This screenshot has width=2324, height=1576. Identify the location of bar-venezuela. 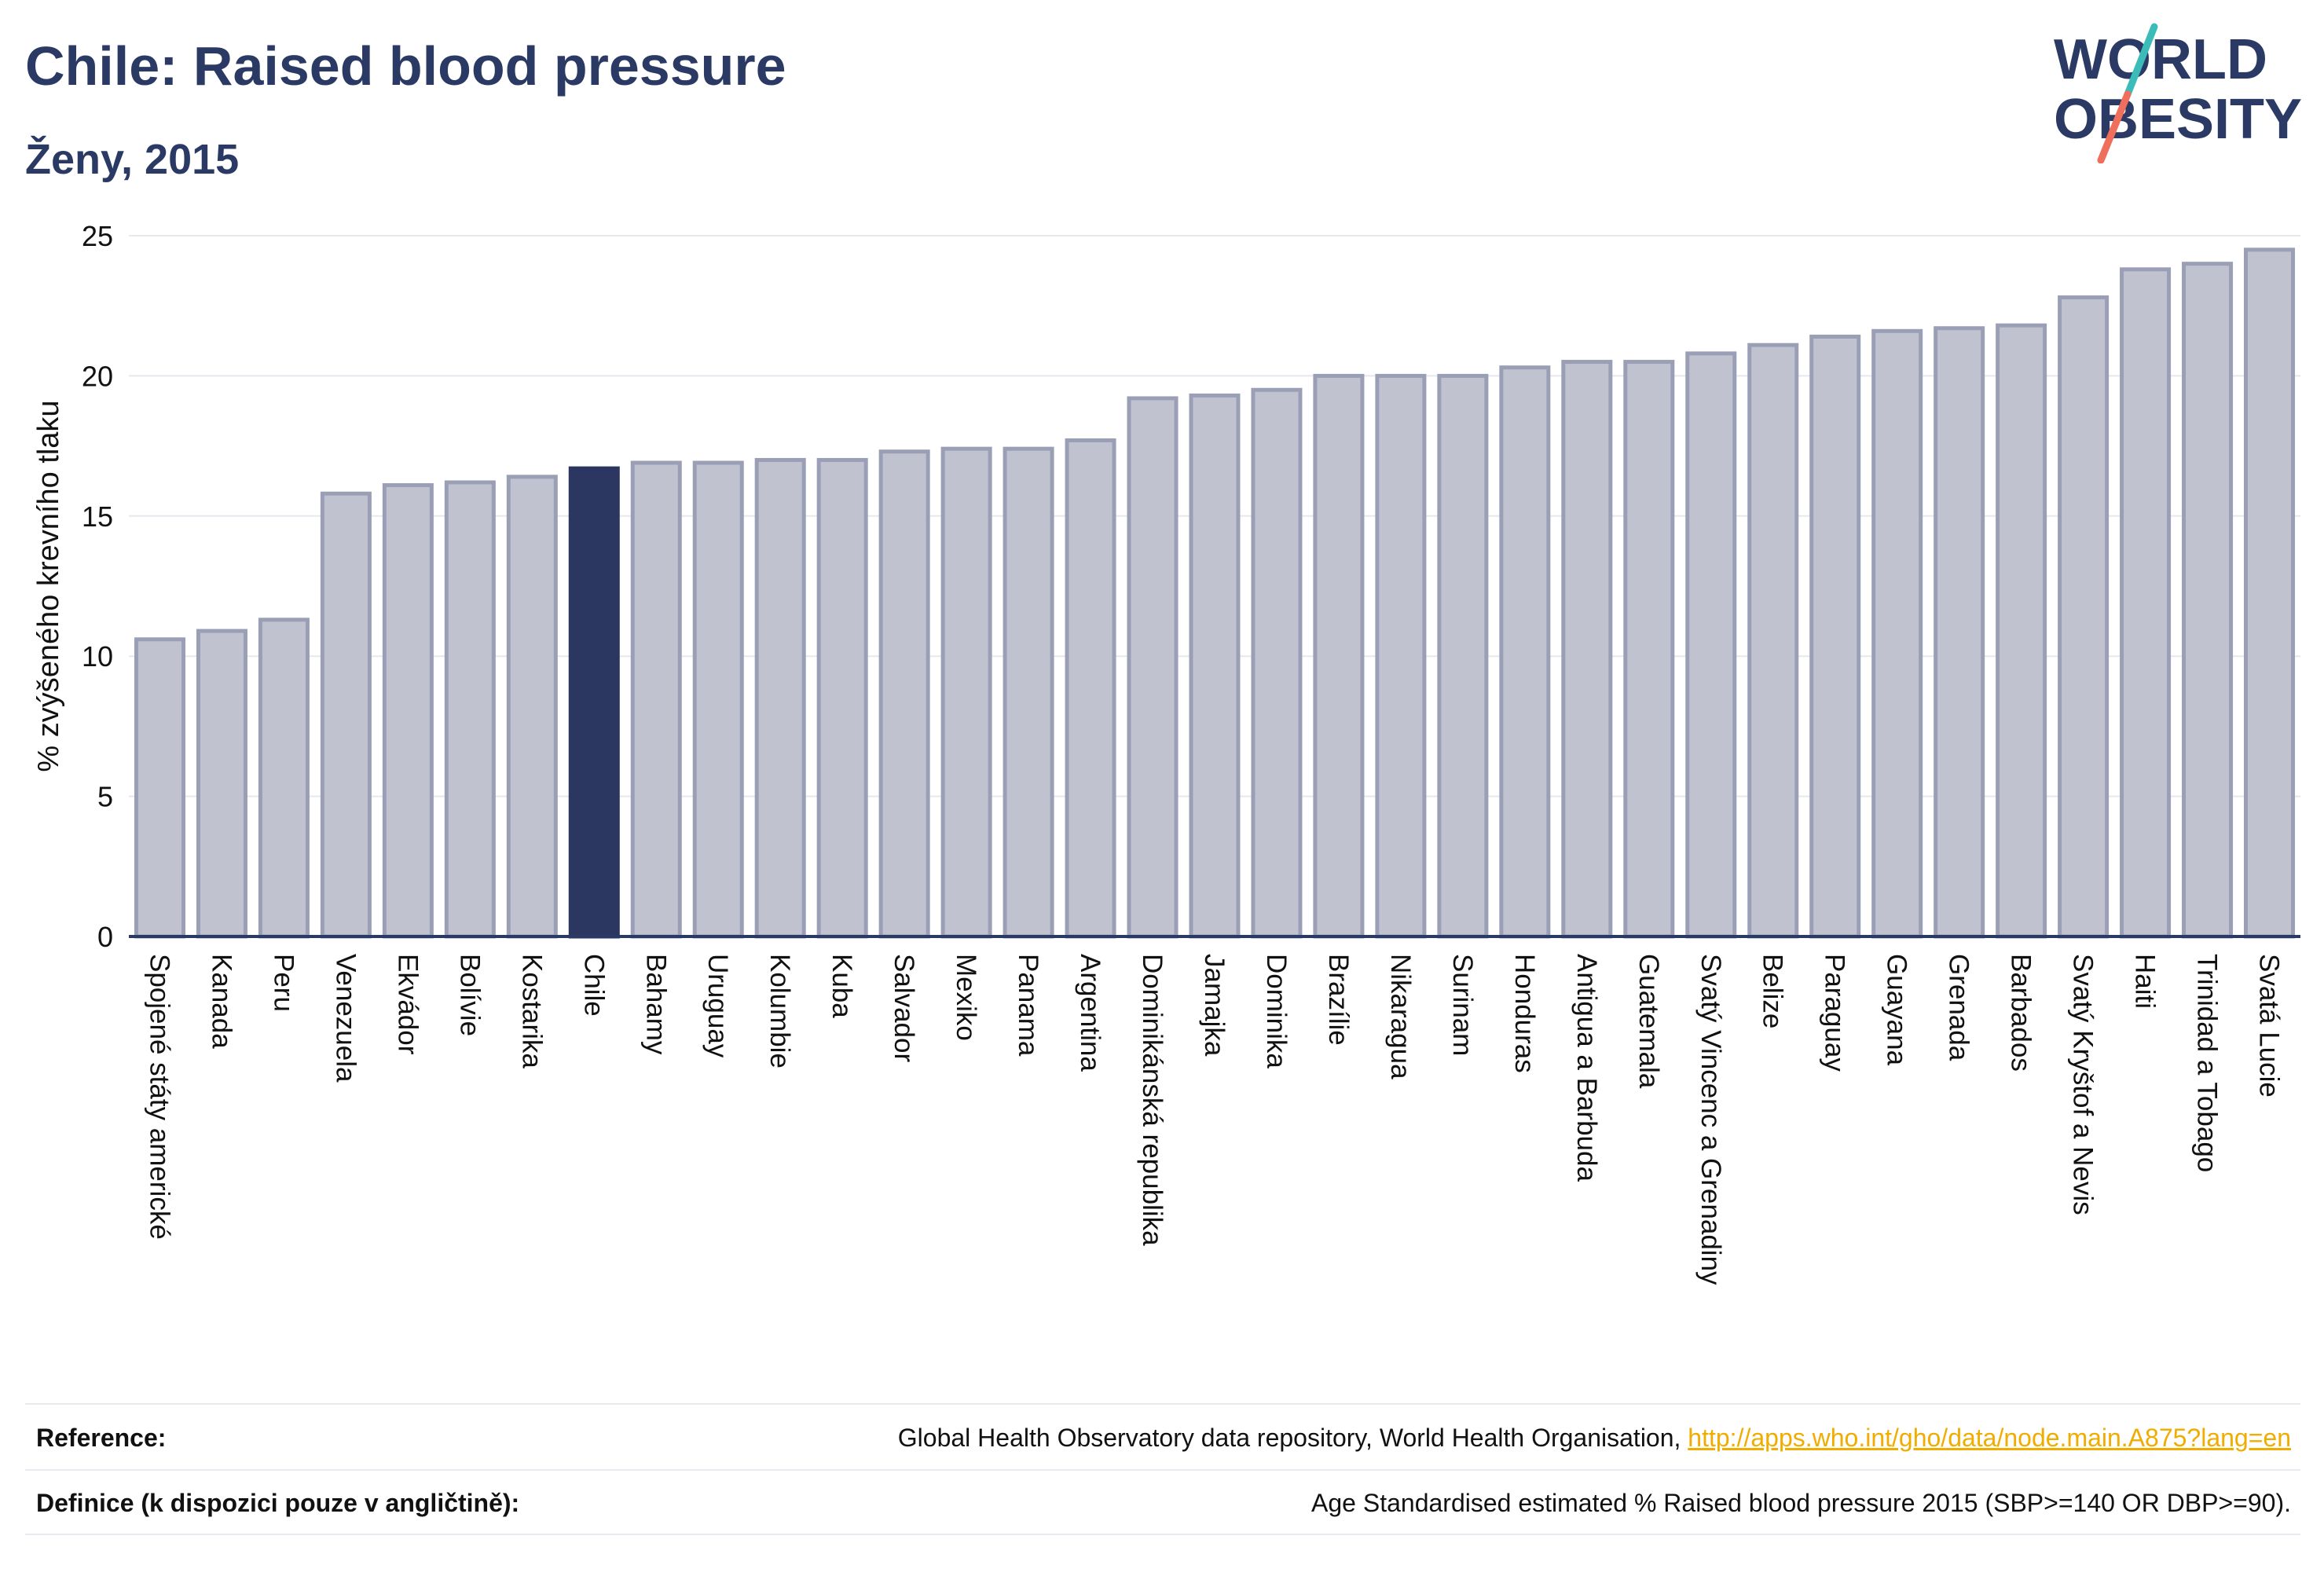
(346, 715).